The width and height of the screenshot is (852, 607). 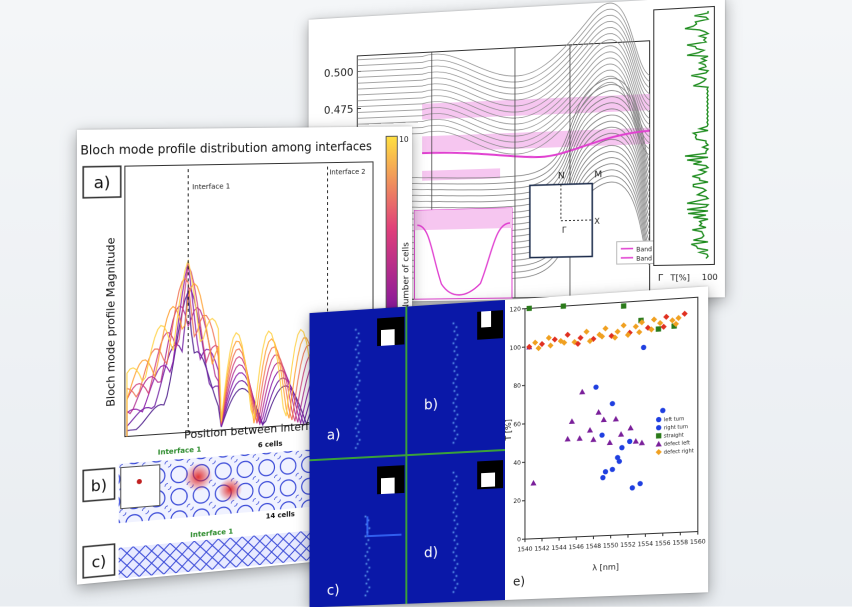 I want to click on x-tick-label: 1544, so click(x=559, y=548).